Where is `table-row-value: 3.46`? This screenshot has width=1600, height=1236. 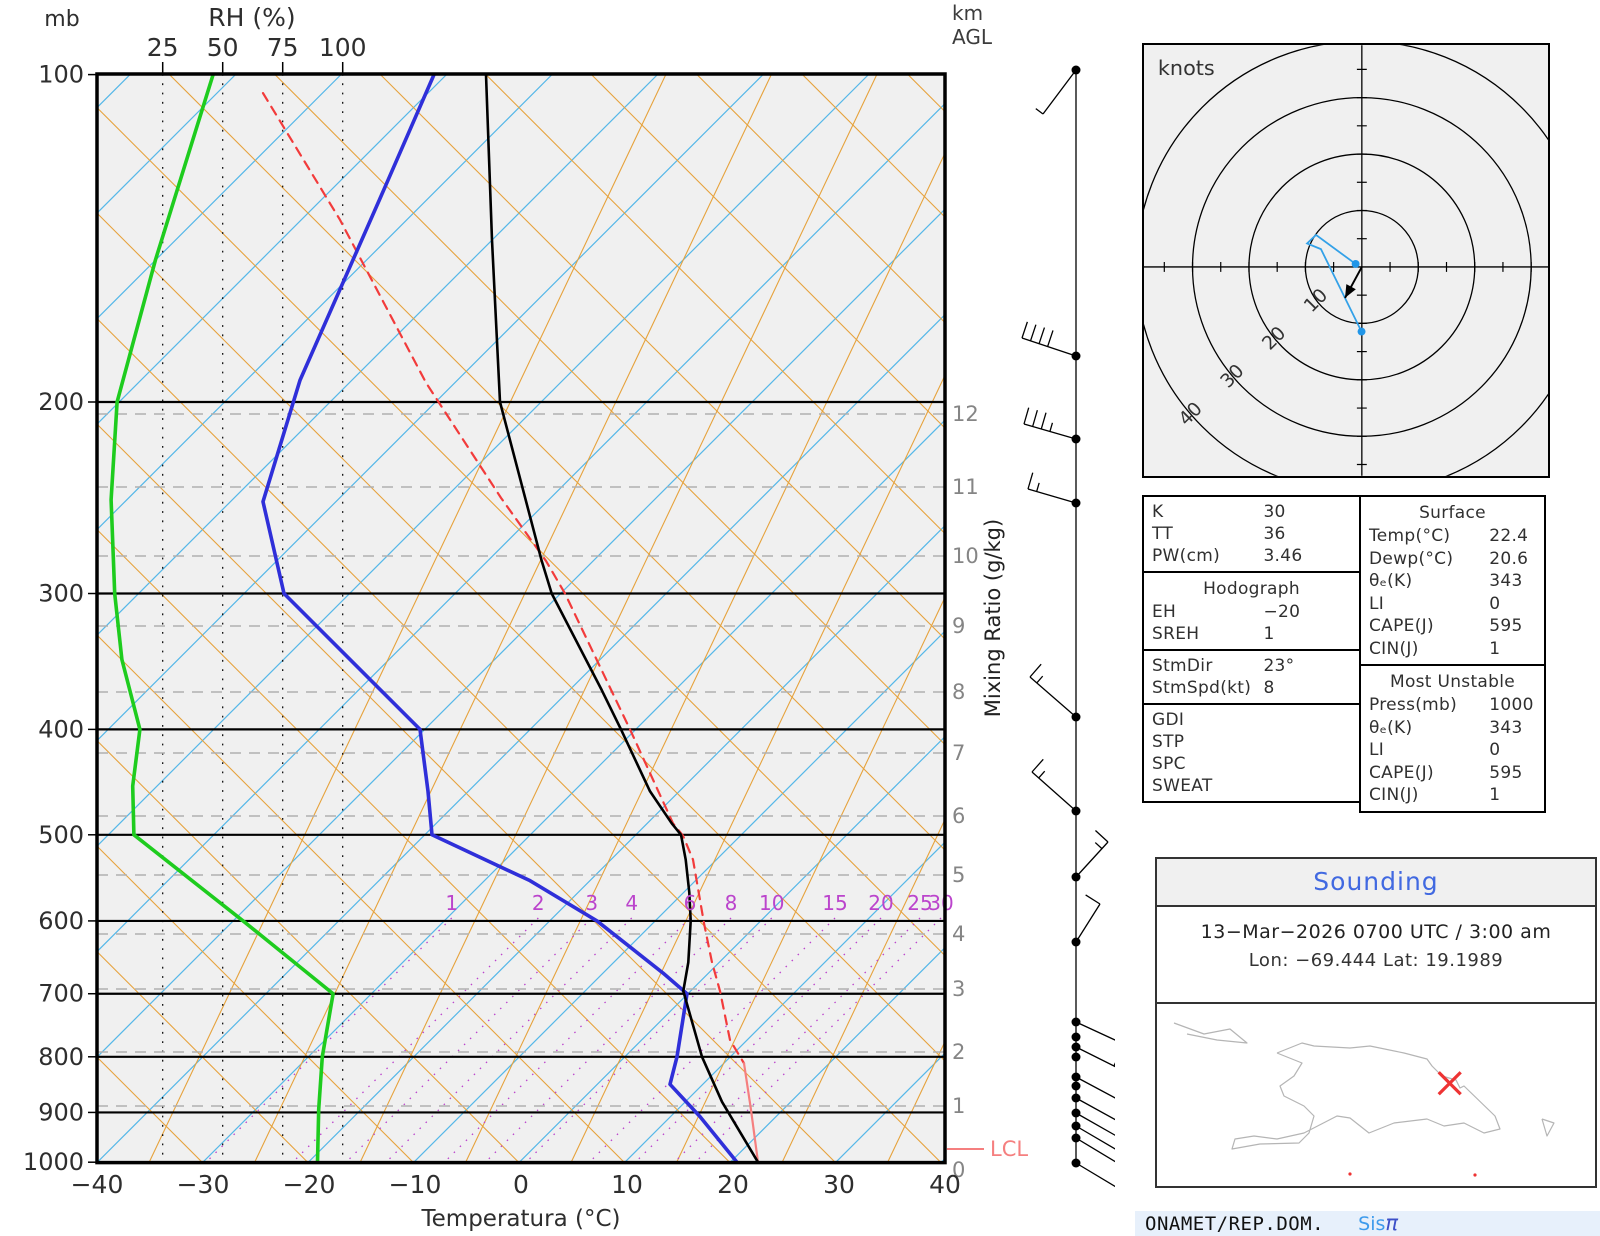
table-row-value: 3.46 is located at coordinates (1283, 556).